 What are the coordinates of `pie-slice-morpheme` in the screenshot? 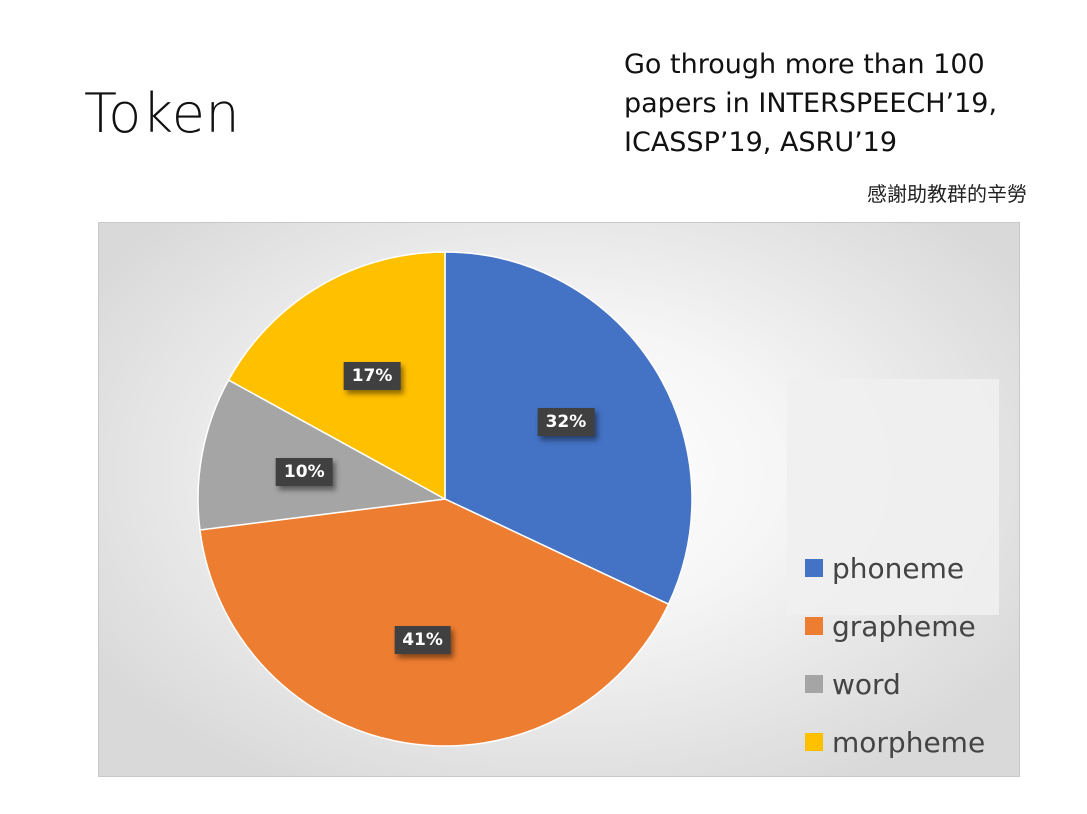 It's located at (336, 376).